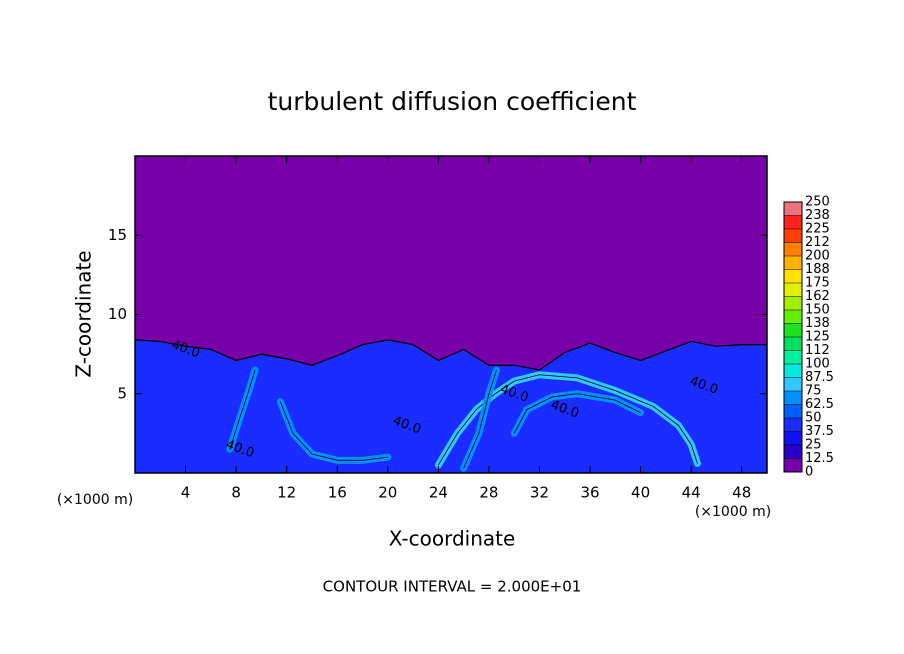 The height and width of the screenshot is (654, 904). Describe the element at coordinates (817, 310) in the screenshot. I see `colorbar-tick-label: 150` at that location.